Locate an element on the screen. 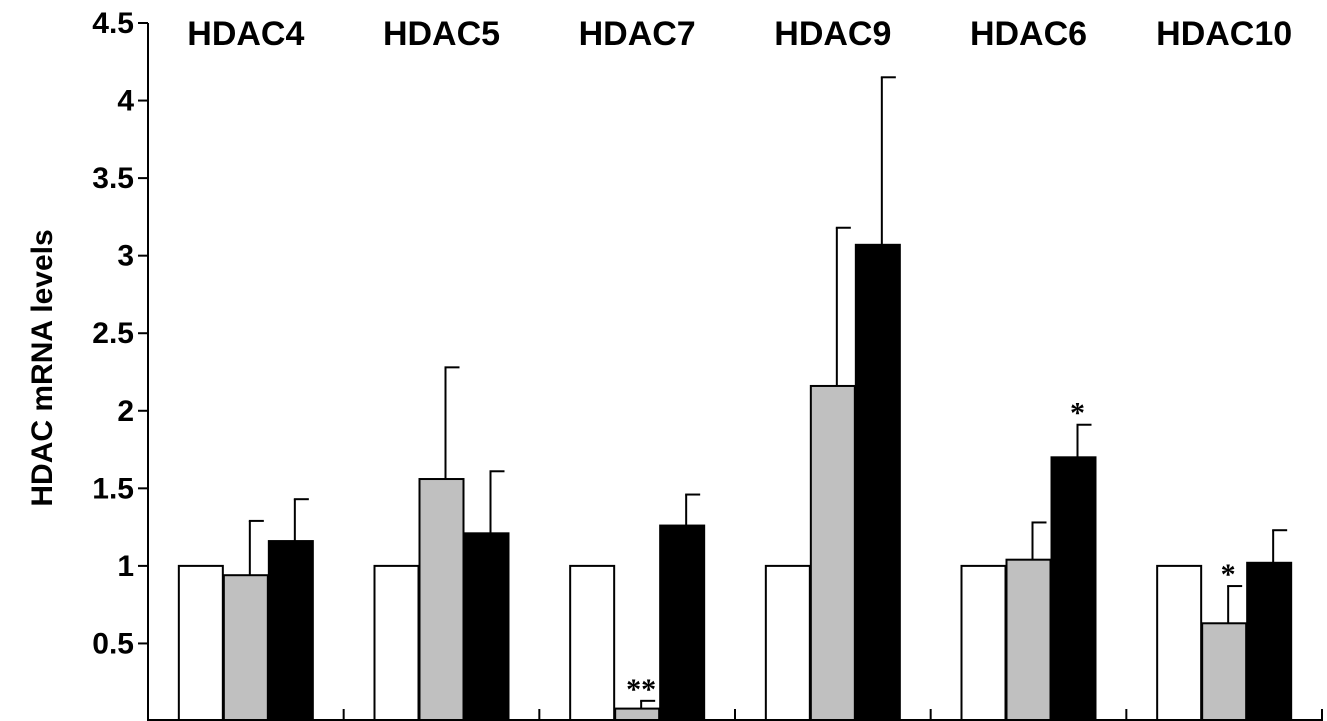 This screenshot has width=1327, height=721. bar-hdac4-s2 is located at coordinates (245, 647).